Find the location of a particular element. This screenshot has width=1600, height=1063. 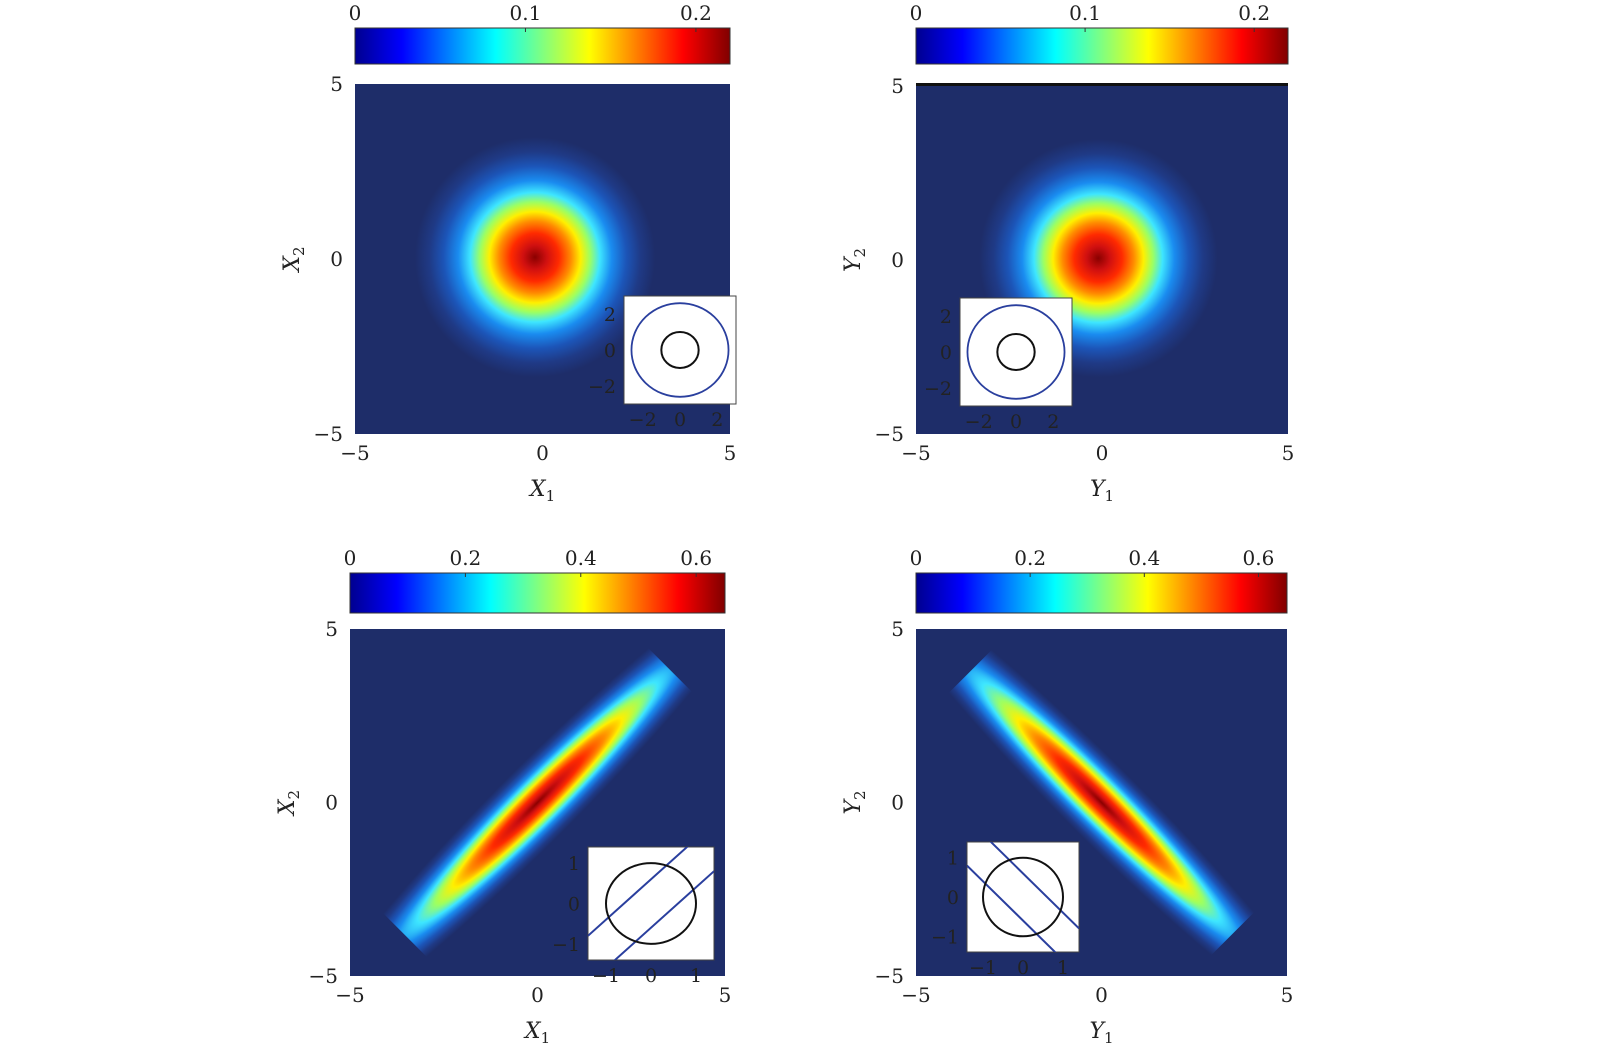

inset-y-tick-label: 1 is located at coordinates (574, 864).